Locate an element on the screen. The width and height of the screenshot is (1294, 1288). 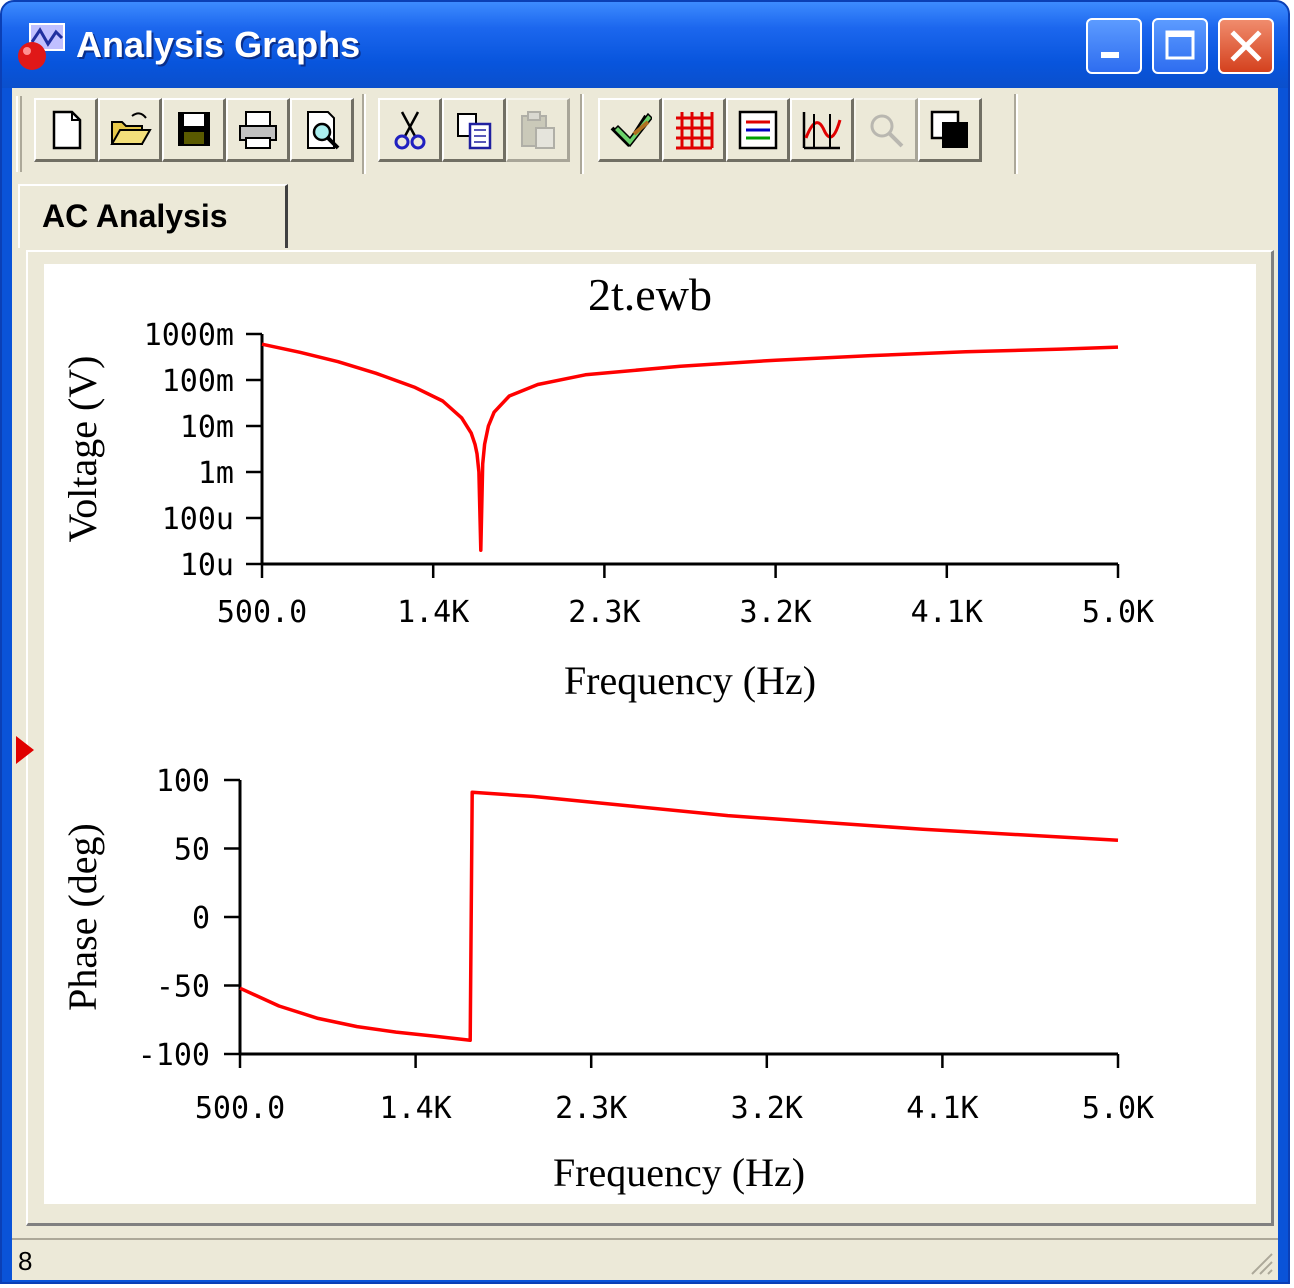
voltage-series-line is located at coordinates (690, 447).